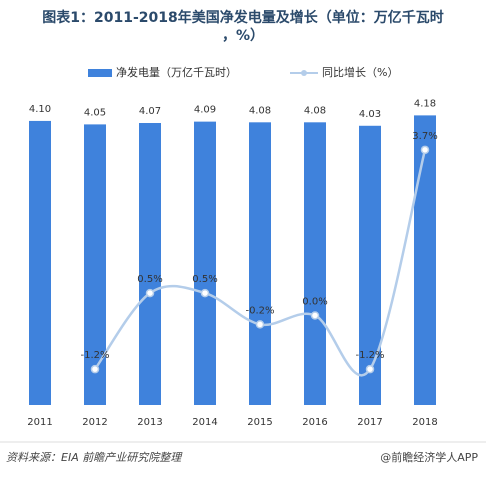 This screenshot has height=480, width=486. I want to click on x-tick-label: 2014, so click(204, 422).